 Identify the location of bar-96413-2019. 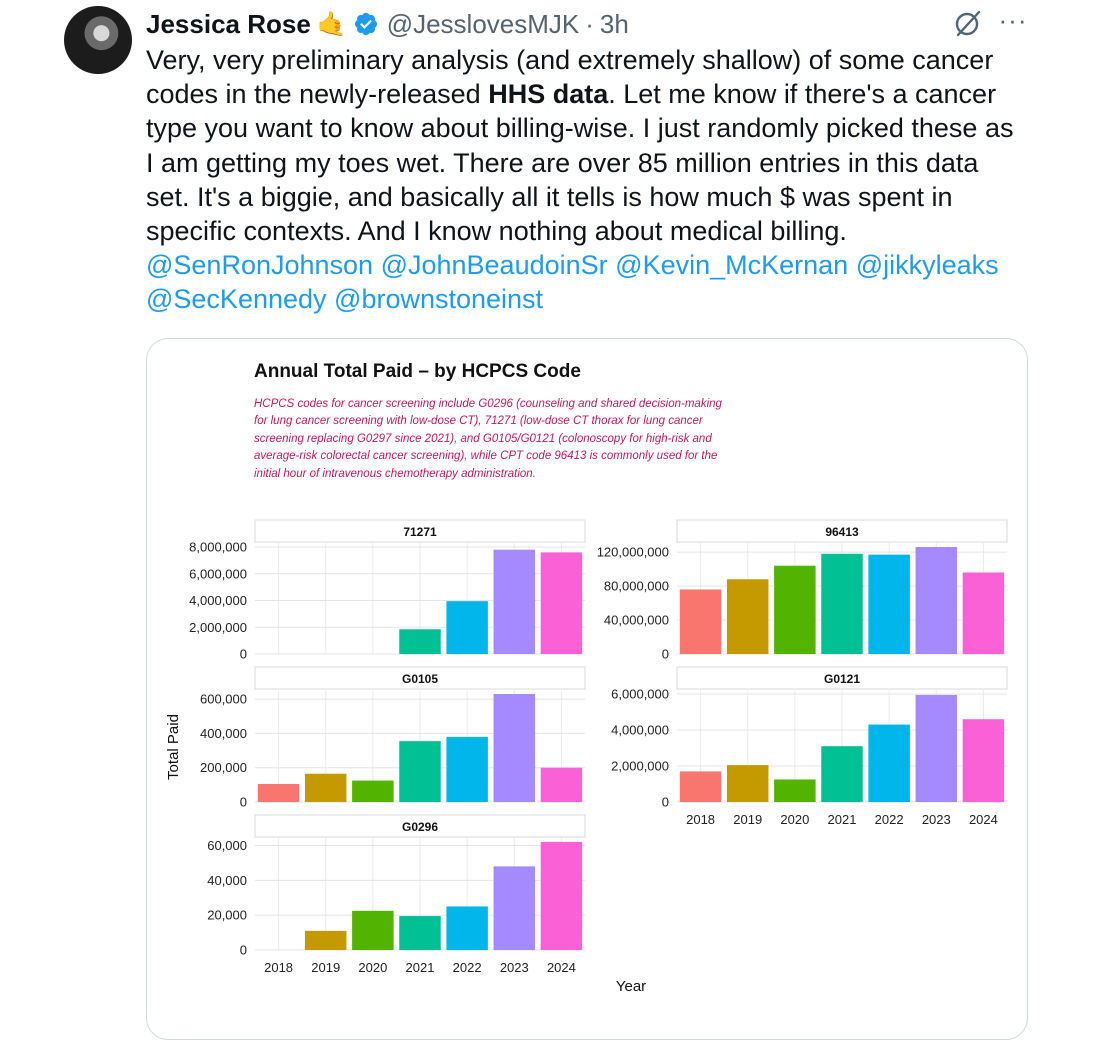
(747, 616).